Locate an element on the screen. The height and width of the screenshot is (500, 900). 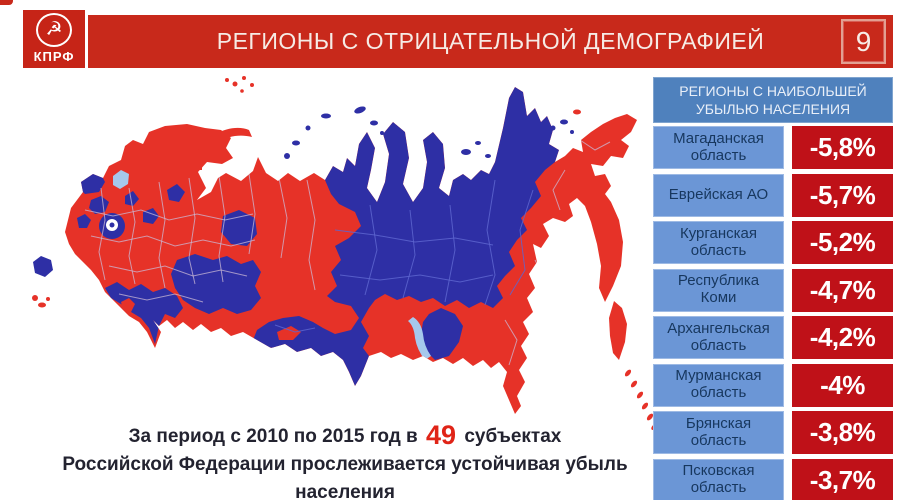
value-cell: -5,8% is located at coordinates (842, 147).